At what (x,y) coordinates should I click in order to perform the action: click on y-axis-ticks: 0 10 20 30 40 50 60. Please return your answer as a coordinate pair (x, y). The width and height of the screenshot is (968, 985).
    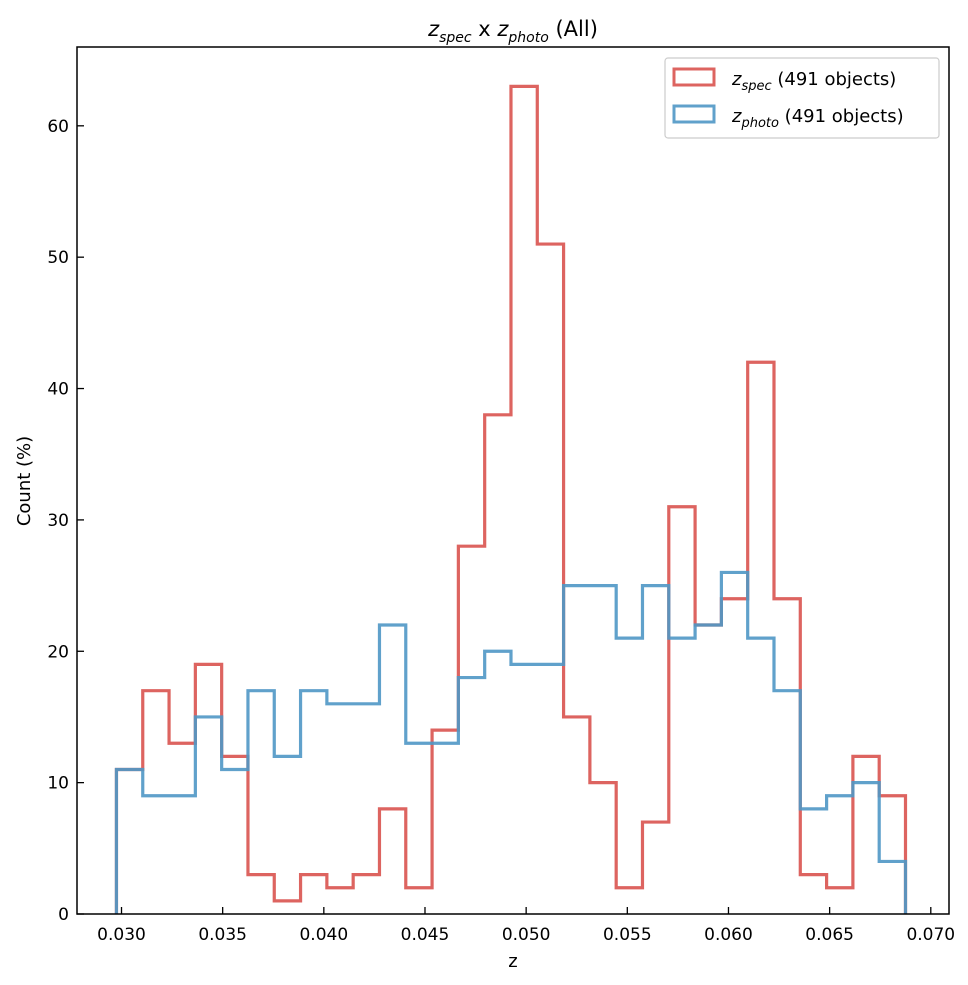
    Looking at the image, I should click on (65, 521).